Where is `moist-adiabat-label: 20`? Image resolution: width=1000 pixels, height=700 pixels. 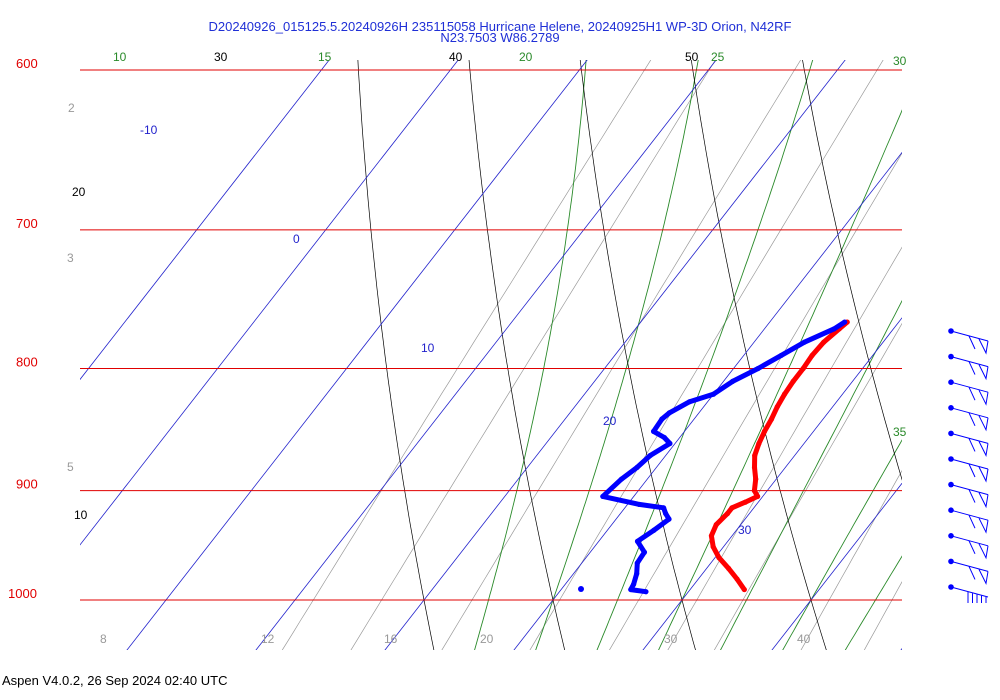
moist-adiabat-label: 20 is located at coordinates (526, 57).